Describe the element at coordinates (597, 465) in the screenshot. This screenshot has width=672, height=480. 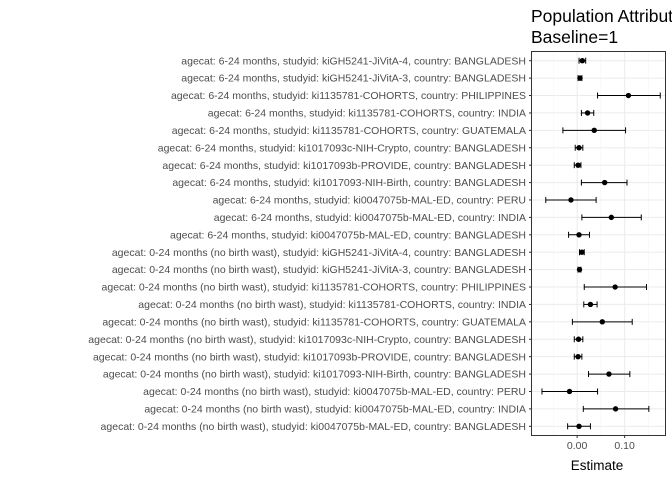
I see `x-axis-title: Estimate` at that location.